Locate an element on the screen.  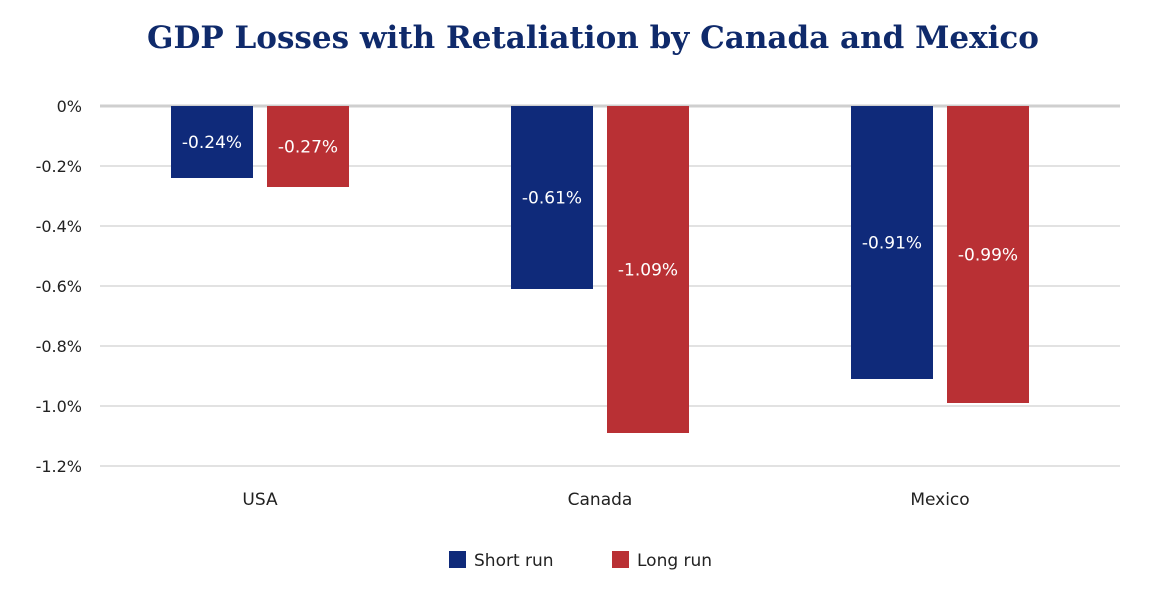
data-label: -1.09% is located at coordinates (648, 271).